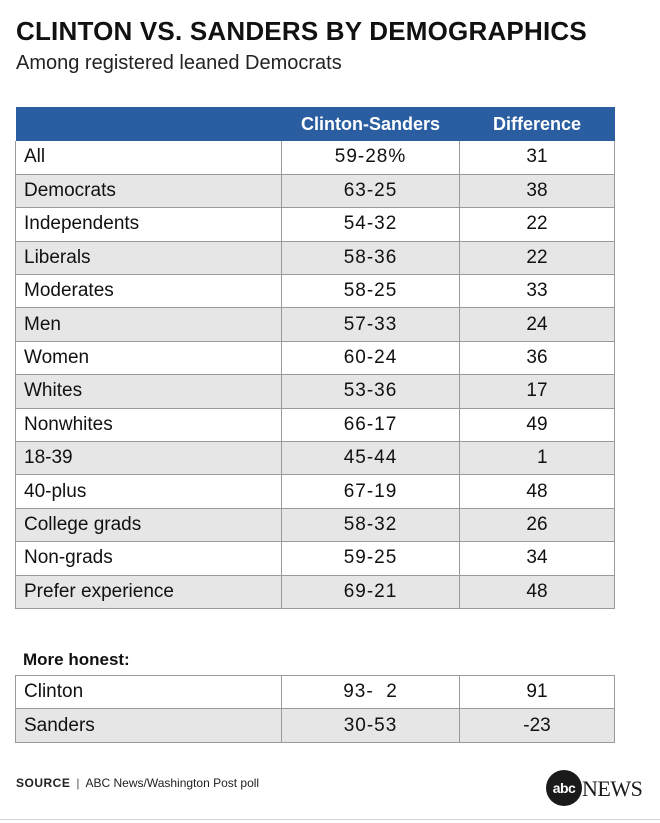  I want to click on table-row: All 59-28% 31, so click(315, 158).